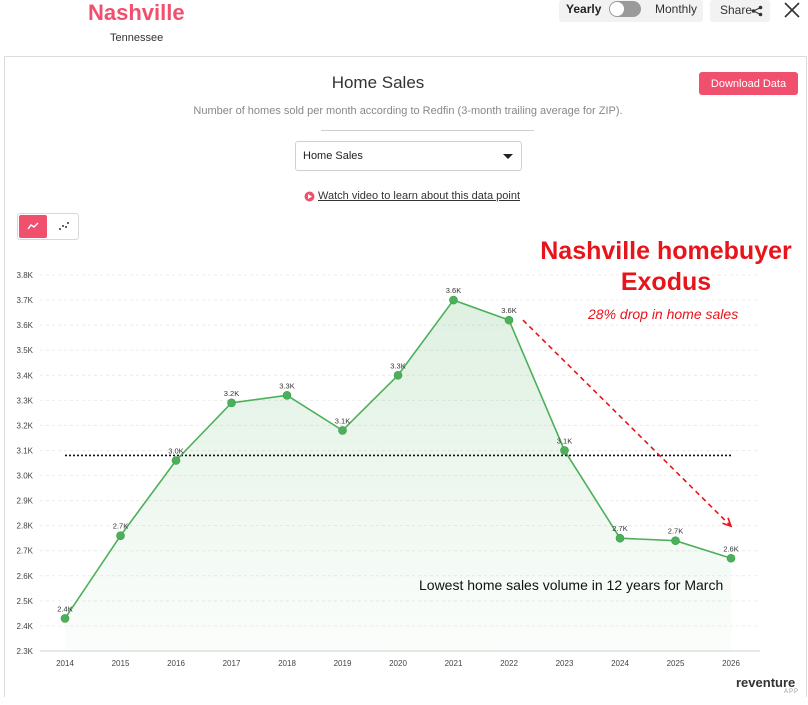 This screenshot has width=808, height=705. Describe the element at coordinates (25, 400) in the screenshot. I see `y-tick-label: 3.3K` at that location.